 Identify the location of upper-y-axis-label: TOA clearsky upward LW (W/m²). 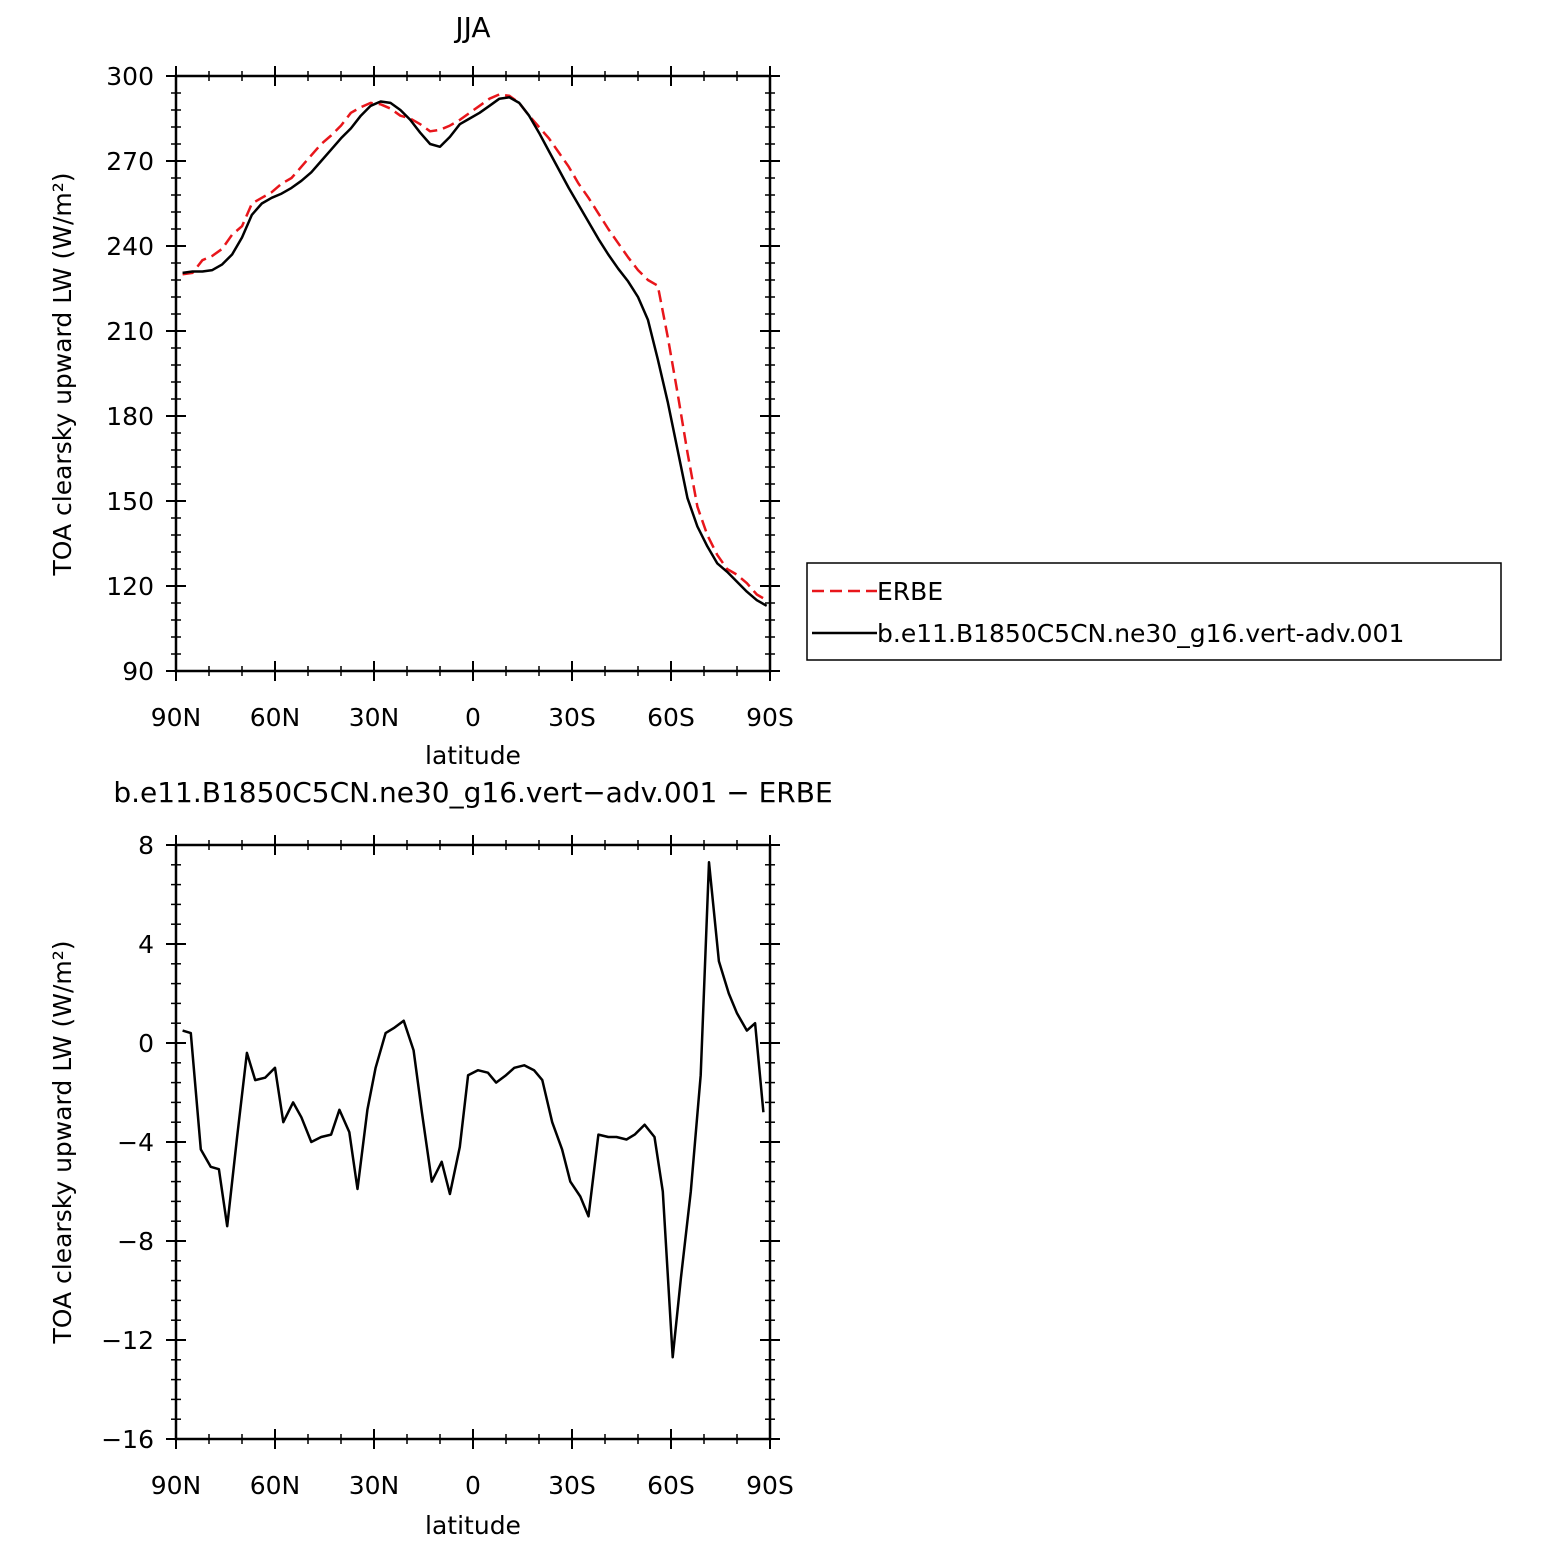
(62, 374).